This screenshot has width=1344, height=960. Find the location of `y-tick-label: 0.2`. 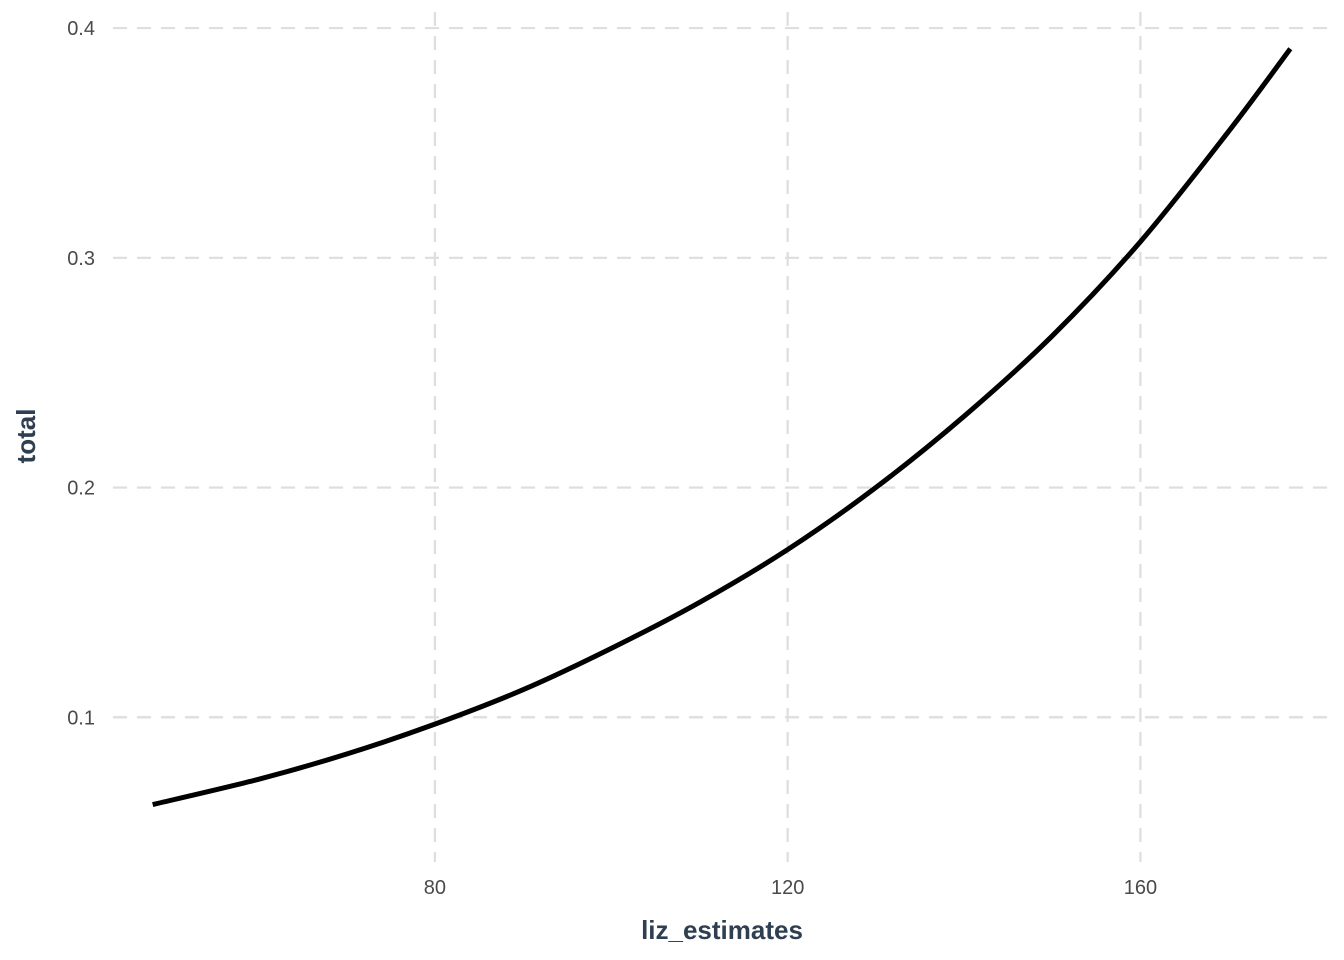

y-tick-label: 0.2 is located at coordinates (81, 489).